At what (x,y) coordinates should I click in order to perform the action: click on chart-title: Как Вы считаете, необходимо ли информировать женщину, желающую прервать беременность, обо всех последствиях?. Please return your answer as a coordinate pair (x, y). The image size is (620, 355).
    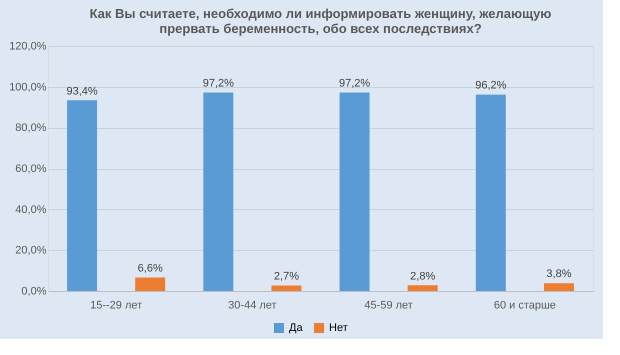
    Looking at the image, I should click on (321, 21).